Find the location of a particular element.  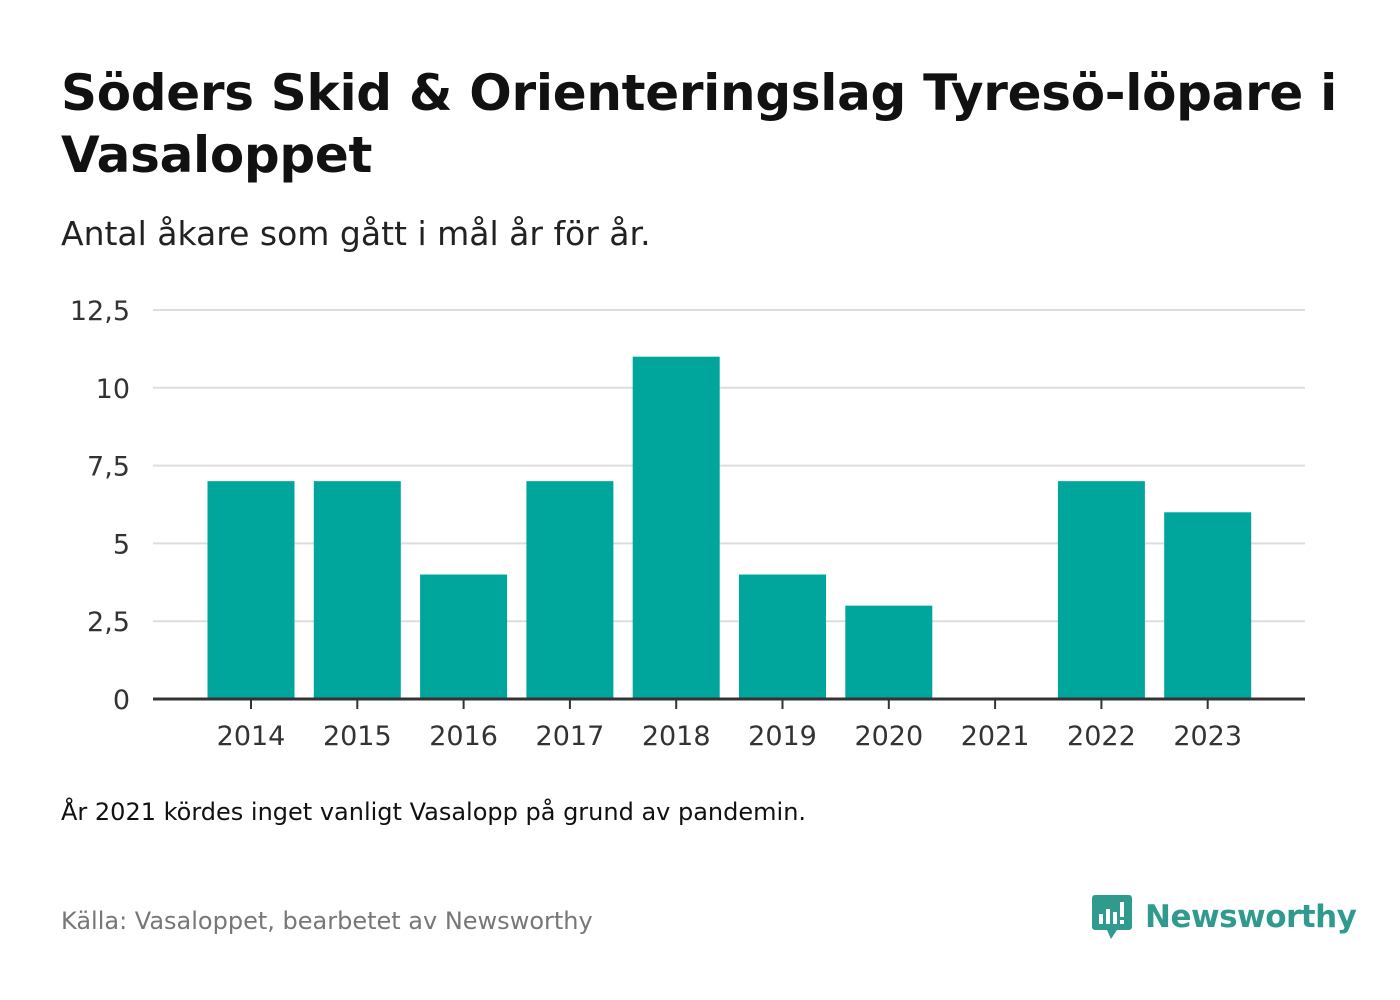

y-tick-label: 12,5 is located at coordinates (100, 311).